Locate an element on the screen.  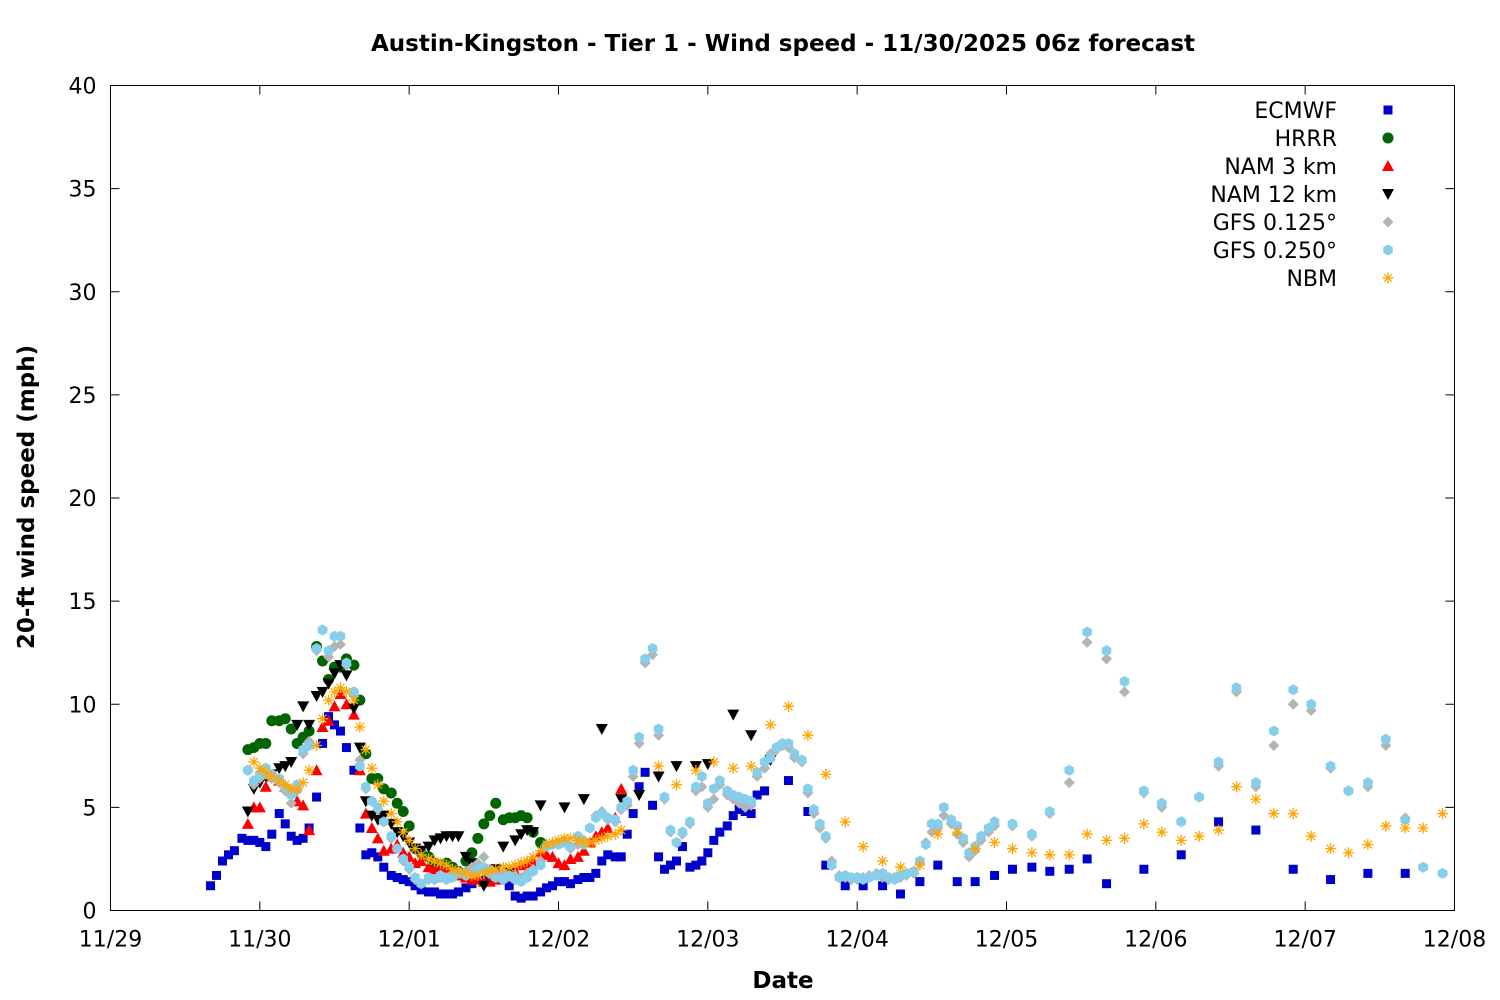
y-tick-label: 30 is located at coordinates (83, 293).